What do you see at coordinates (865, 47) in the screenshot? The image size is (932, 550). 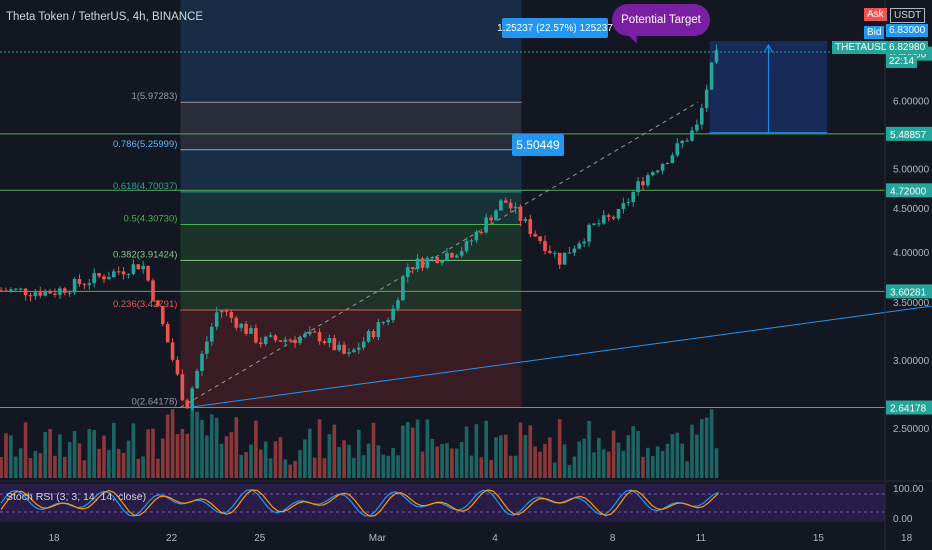 I see `symbol-label: THETAUSDT` at bounding box center [865, 47].